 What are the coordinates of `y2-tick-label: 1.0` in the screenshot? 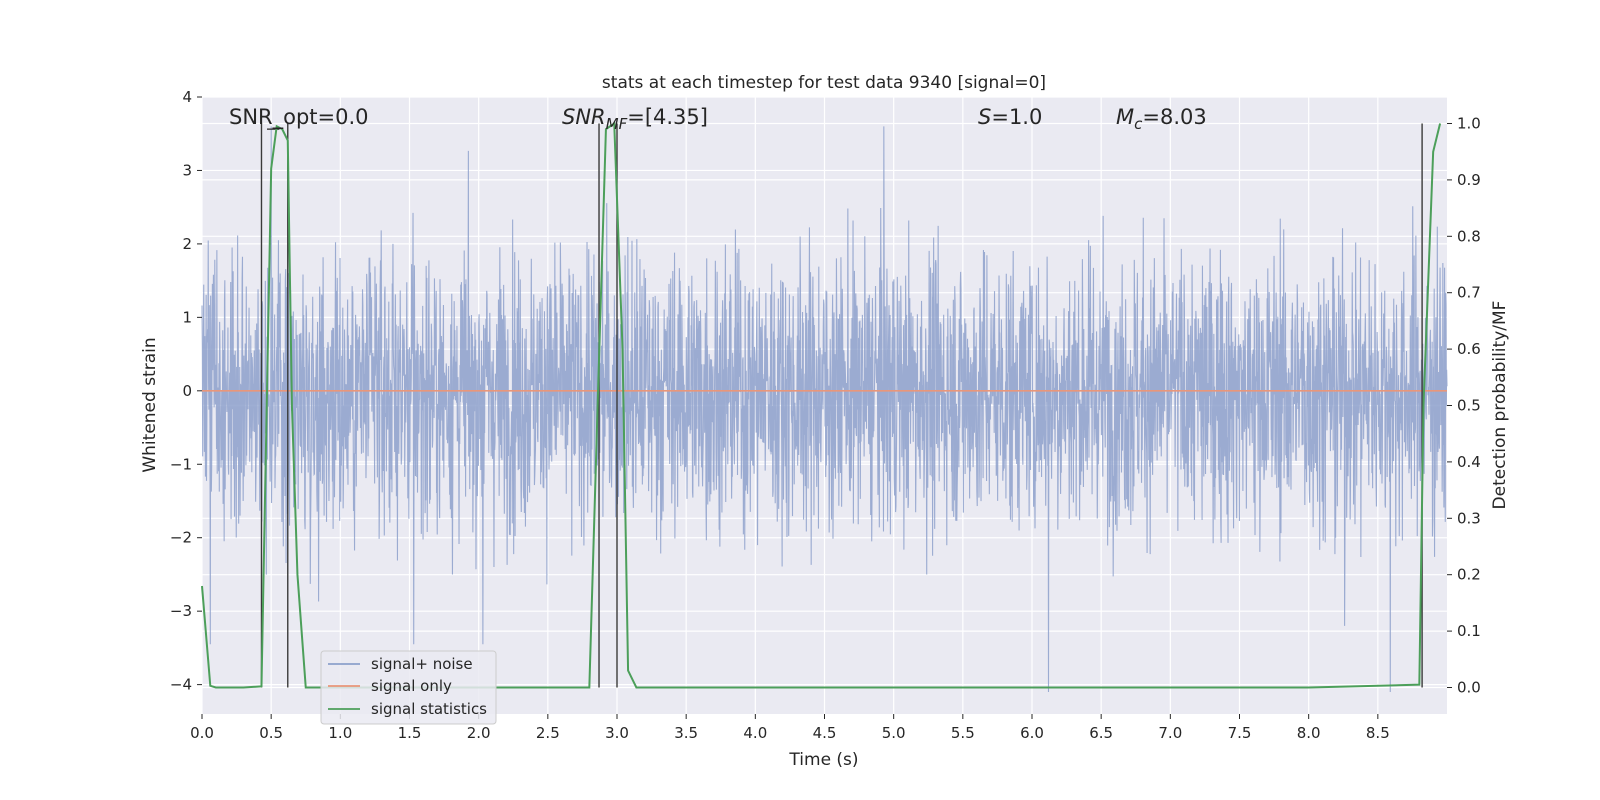 It's located at (1469, 124).